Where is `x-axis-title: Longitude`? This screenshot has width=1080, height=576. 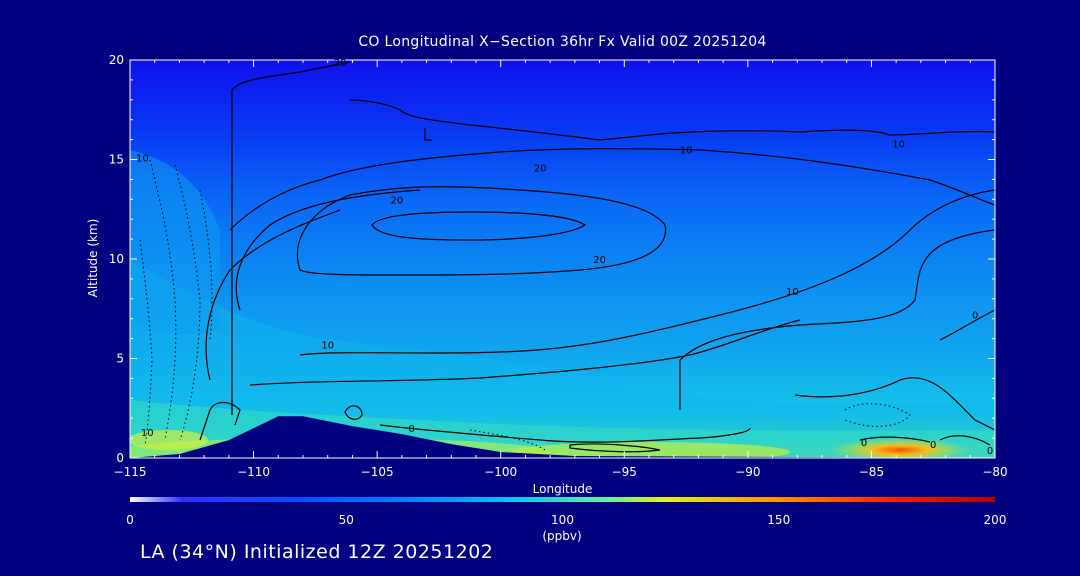
x-axis-title: Longitude is located at coordinates (562, 489).